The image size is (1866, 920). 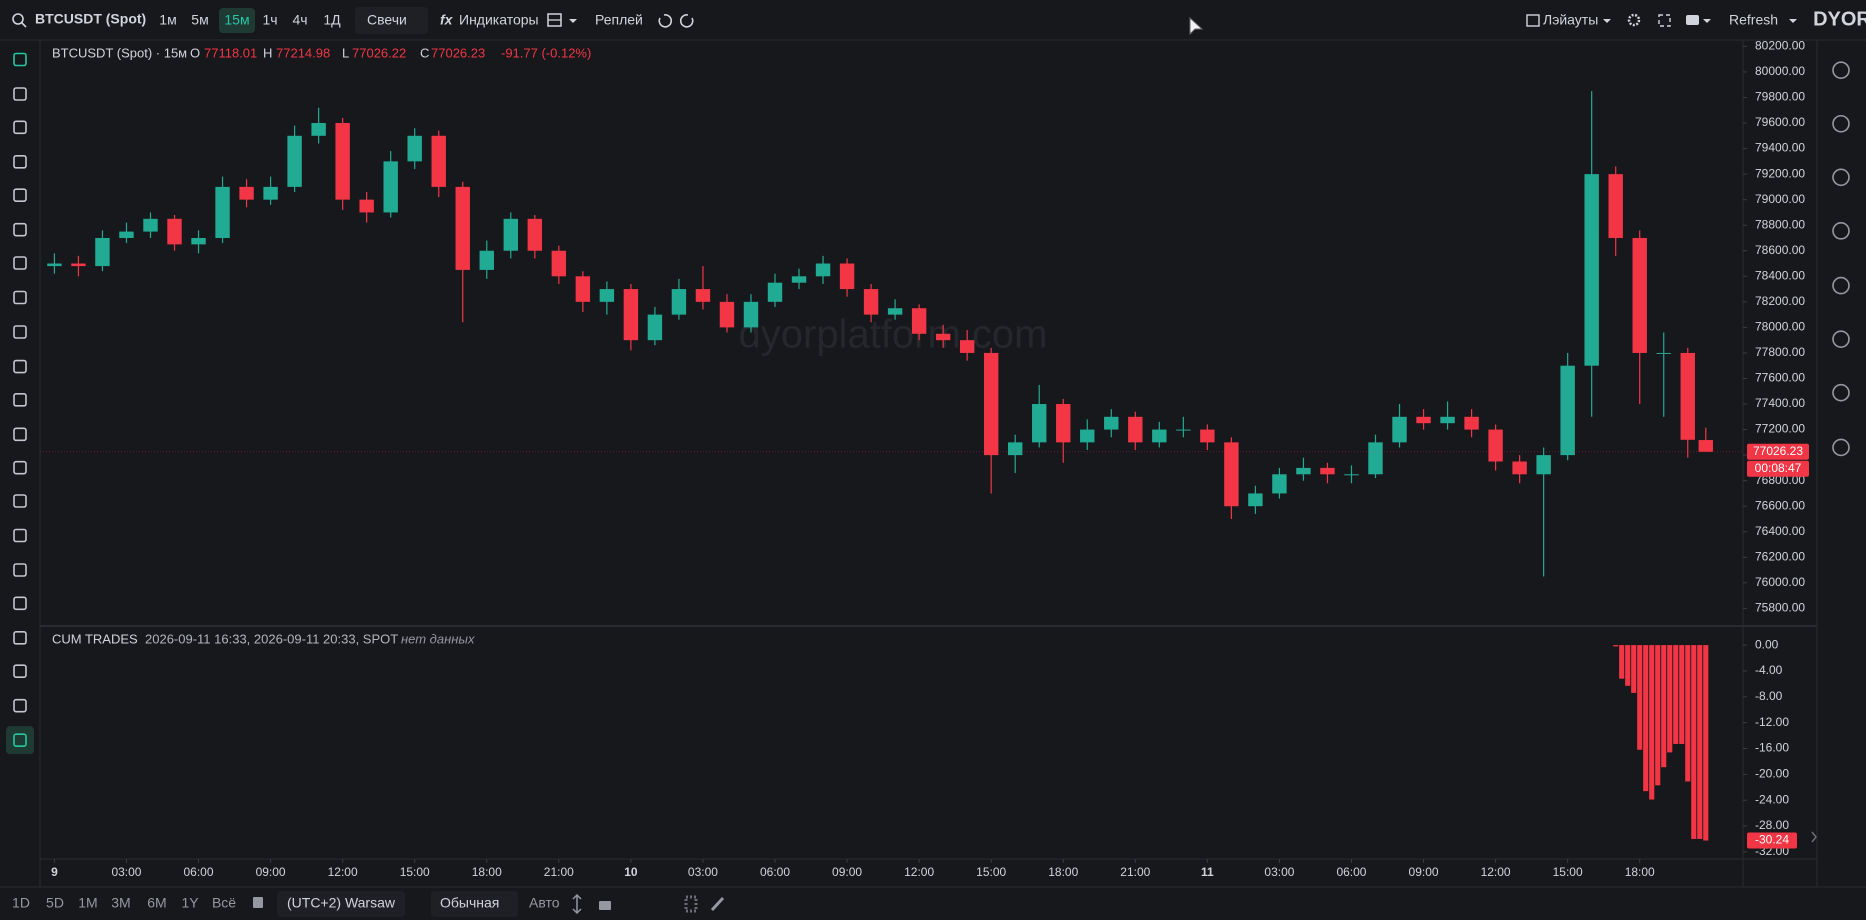 I want to click on lock-icon, so click(x=605, y=905).